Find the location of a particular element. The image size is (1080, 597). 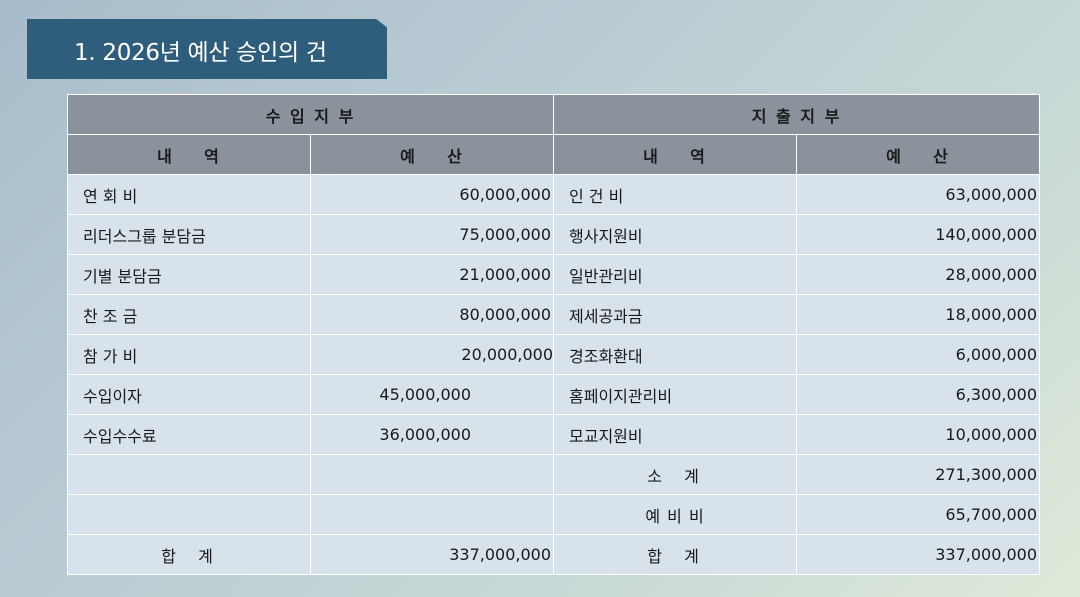

expense-header: 지 출 지 부 is located at coordinates (796, 114).